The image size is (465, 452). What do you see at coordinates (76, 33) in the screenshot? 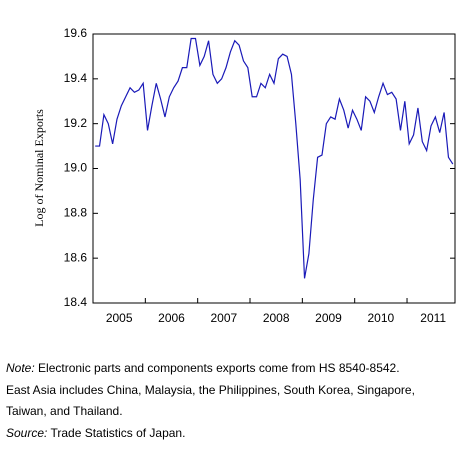
I see `y-tick-label: 19.6` at bounding box center [76, 33].